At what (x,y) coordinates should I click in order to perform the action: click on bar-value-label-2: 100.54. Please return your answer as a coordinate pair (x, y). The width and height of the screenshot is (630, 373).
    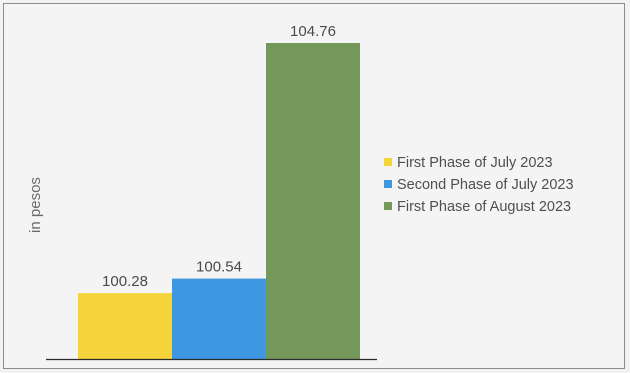
    Looking at the image, I should click on (219, 267).